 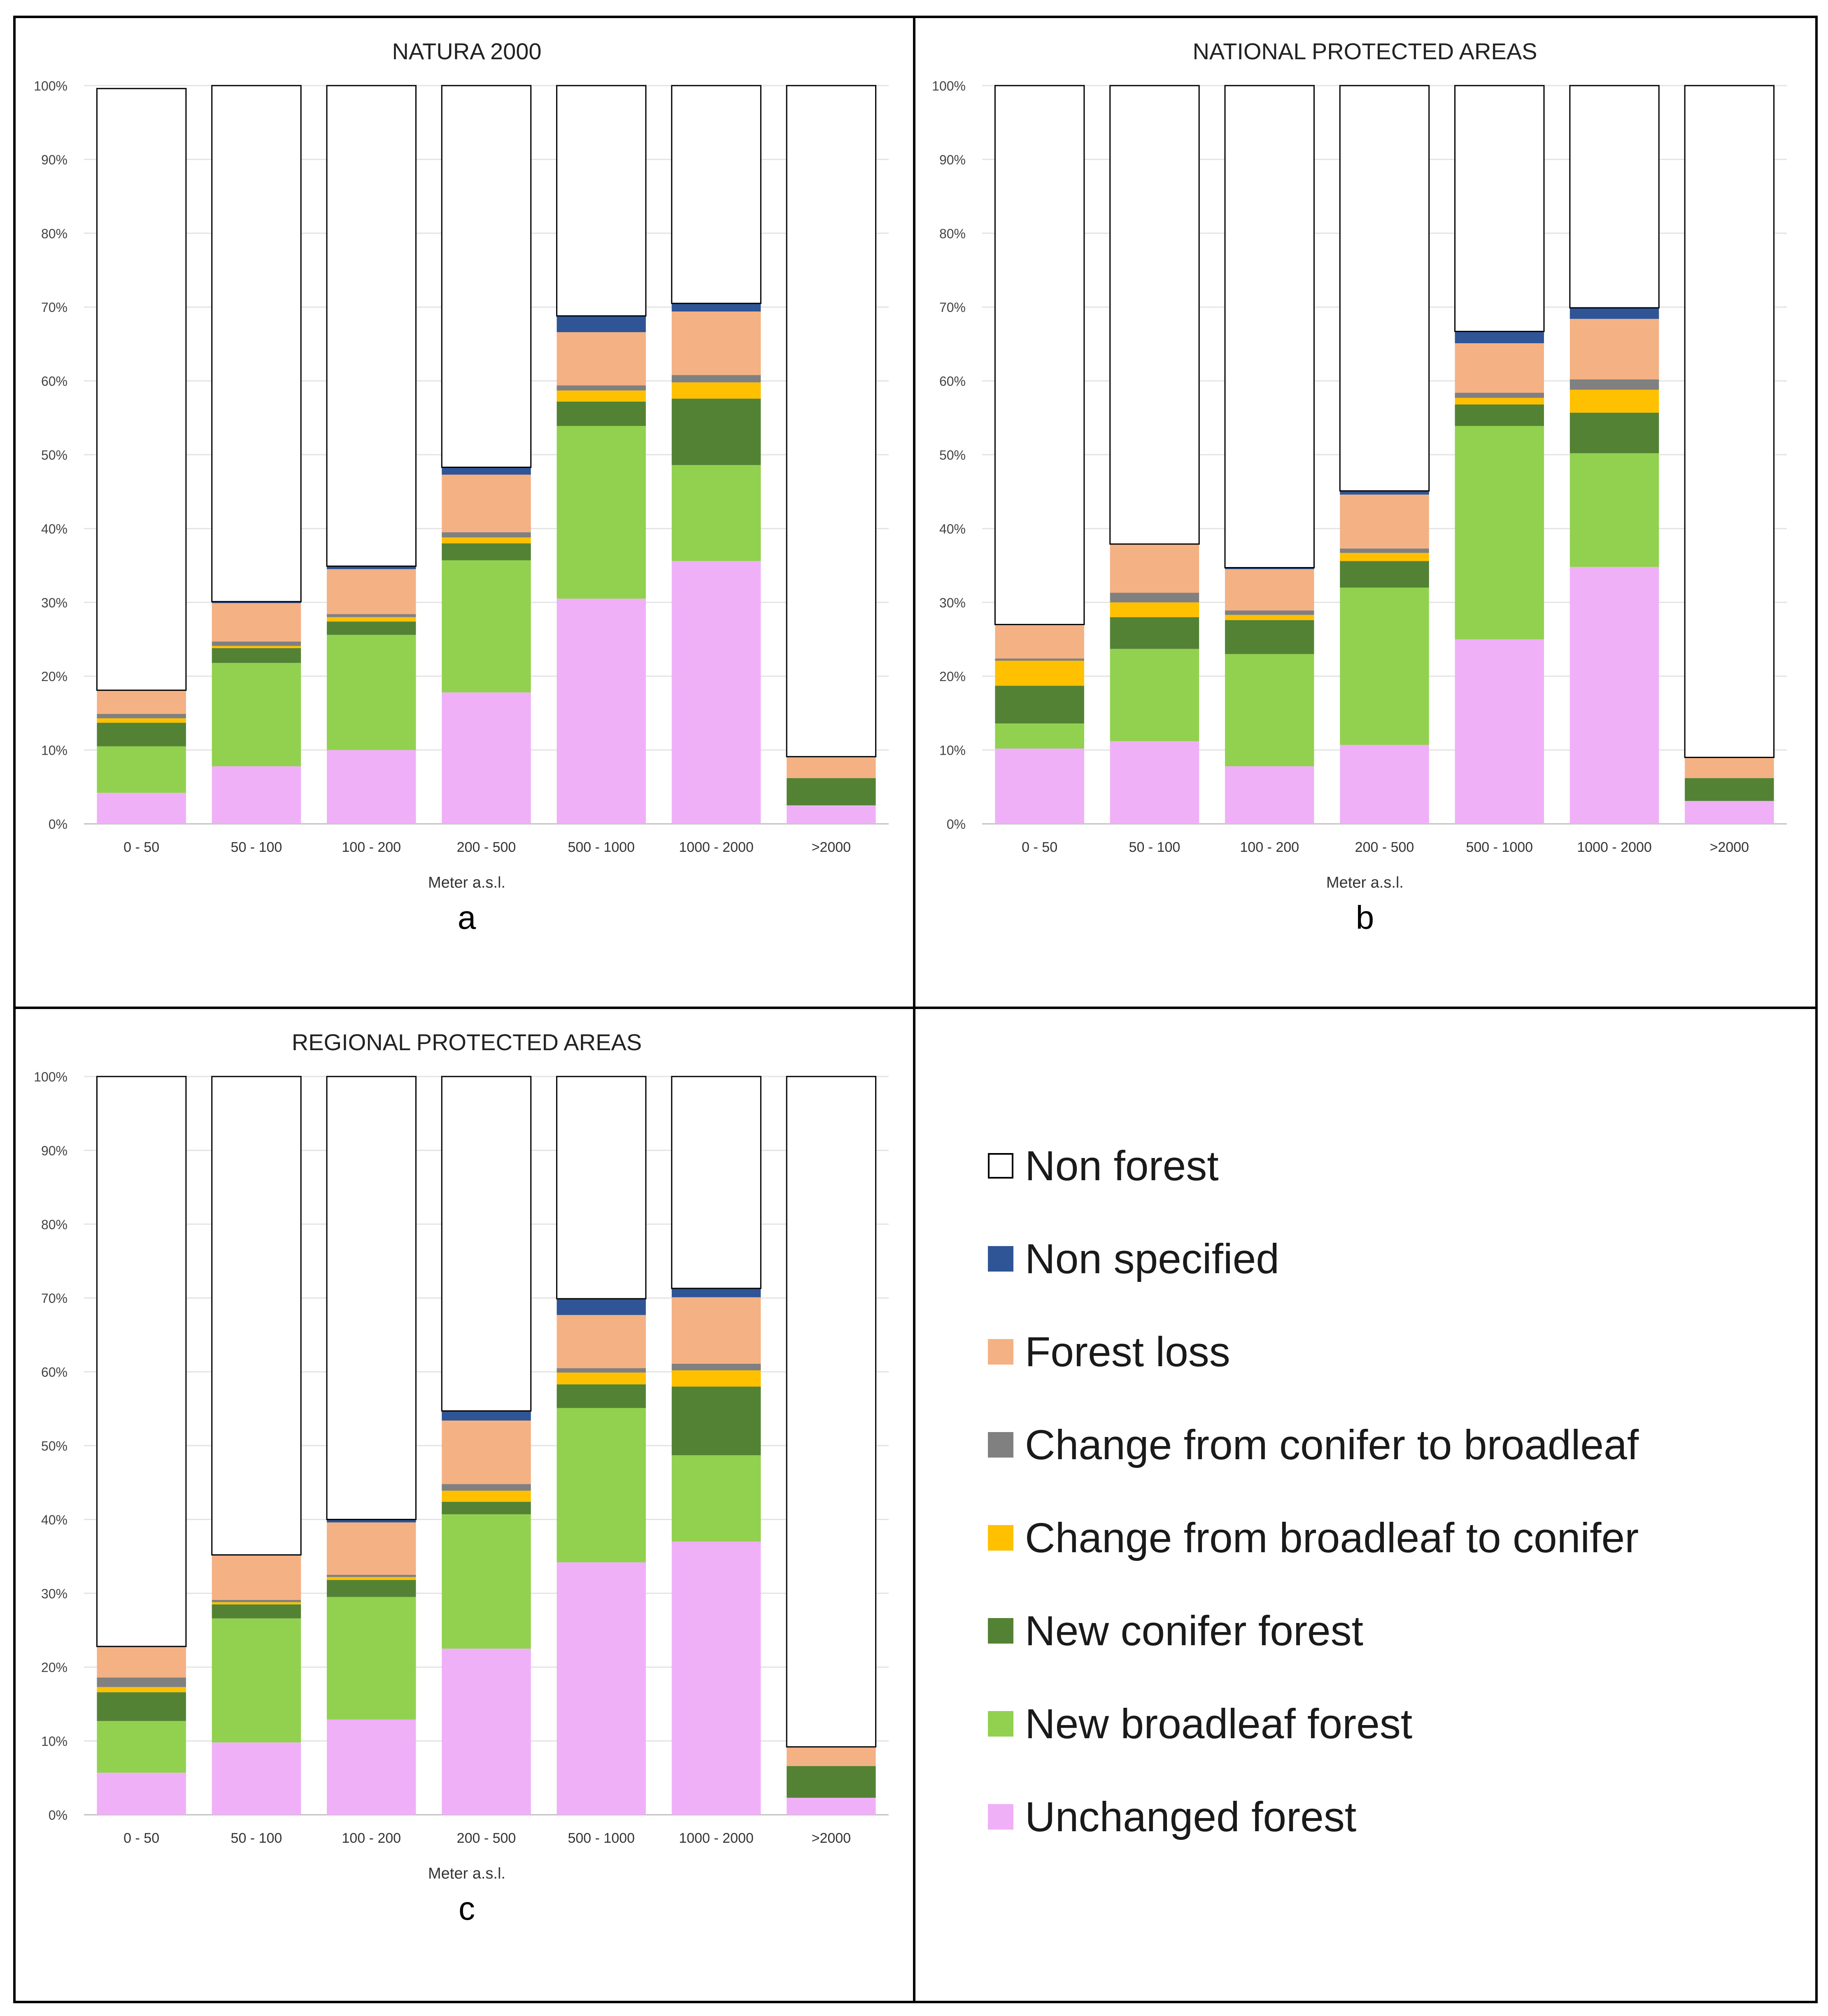 I want to click on x-tick-label: 1000 - 2000, so click(x=716, y=1838).